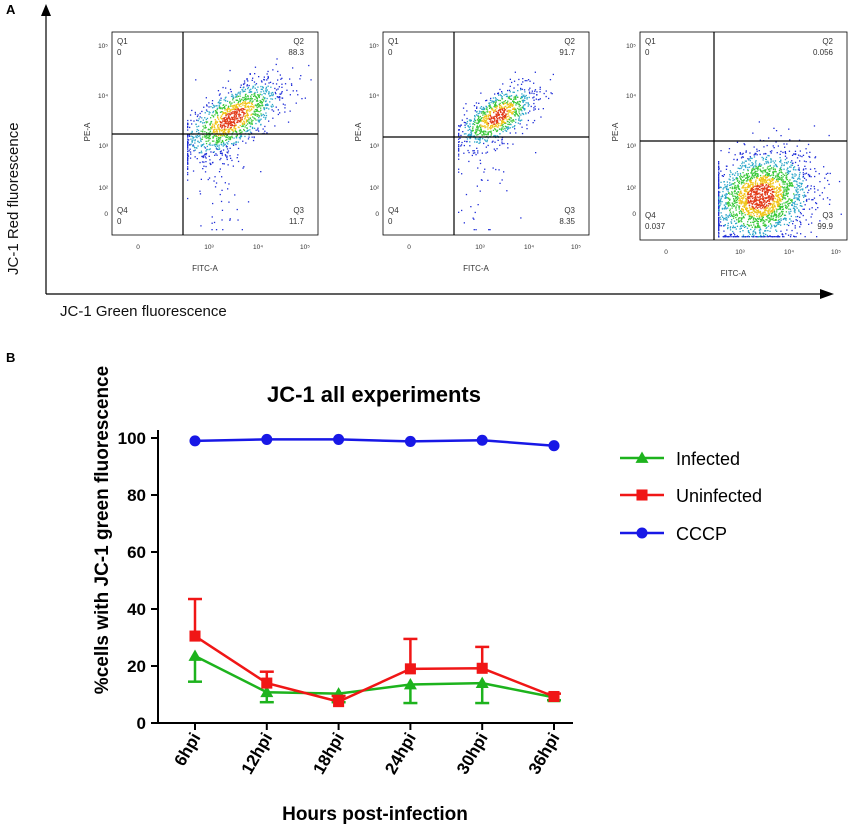 The image size is (851, 829). Describe the element at coordinates (102, 530) in the screenshot. I see `chart-y-title: %cells with JC-1 green fluorescence` at that location.